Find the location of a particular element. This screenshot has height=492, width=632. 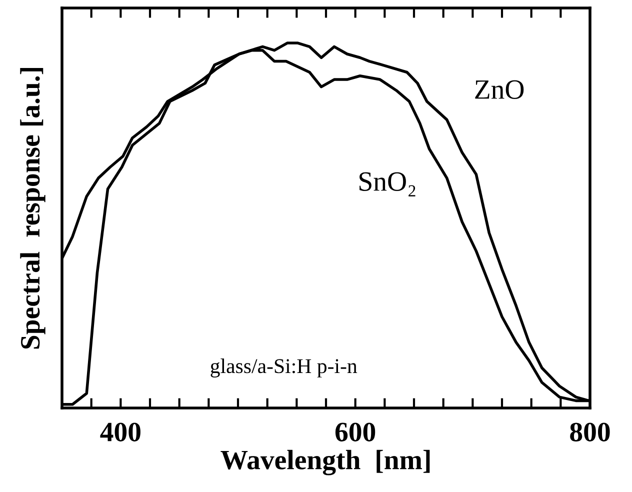

x-axis-title: Wavelength [nm] is located at coordinates (325, 463).